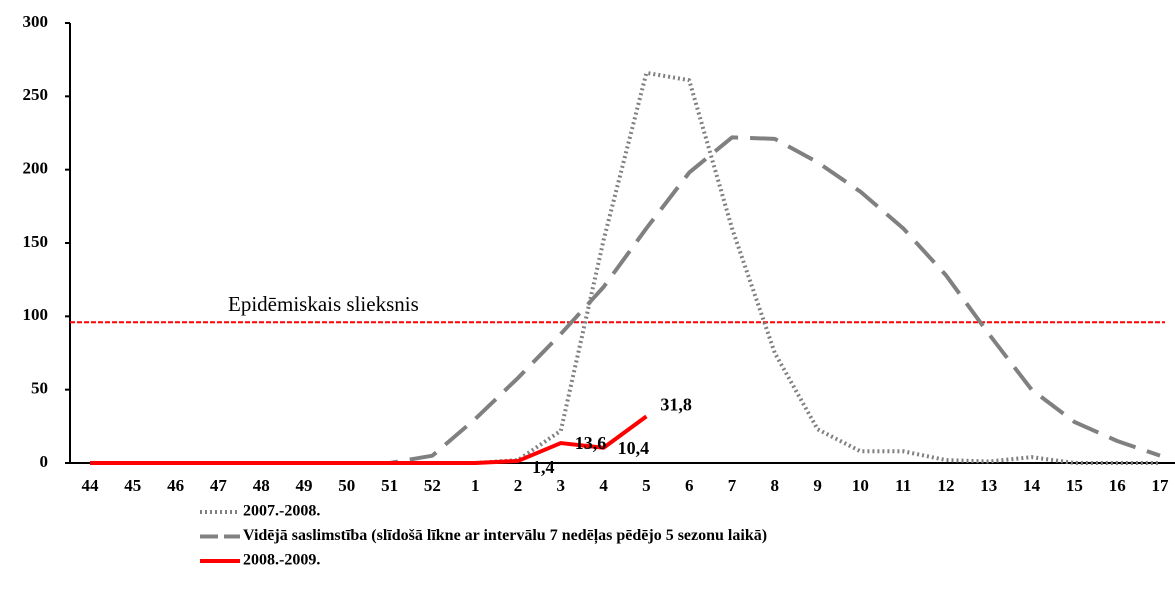 The image size is (1175, 592). What do you see at coordinates (1161, 485) in the screenshot?
I see `x-tick-label: 17` at bounding box center [1161, 485].